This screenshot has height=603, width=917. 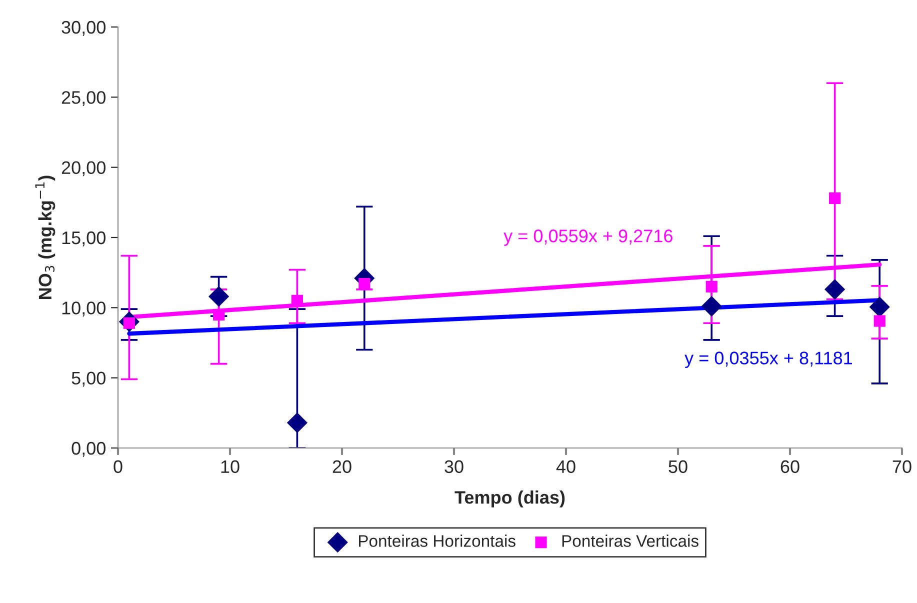 What do you see at coordinates (790, 467) in the screenshot?
I see `x-tick-label: 60` at bounding box center [790, 467].